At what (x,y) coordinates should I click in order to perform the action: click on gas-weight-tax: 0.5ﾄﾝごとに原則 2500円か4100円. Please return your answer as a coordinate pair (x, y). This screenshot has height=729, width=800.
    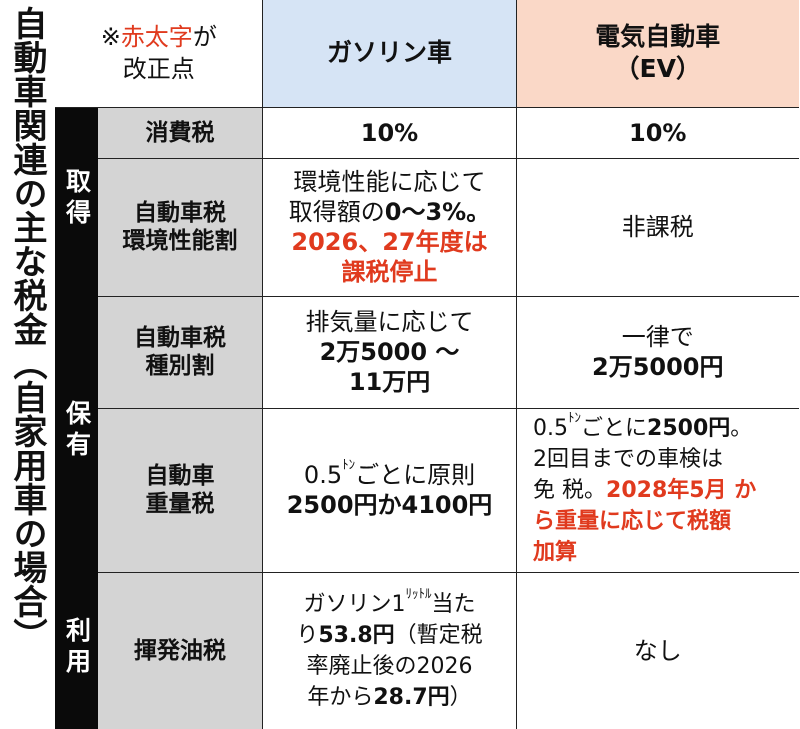
    Looking at the image, I should click on (390, 490).